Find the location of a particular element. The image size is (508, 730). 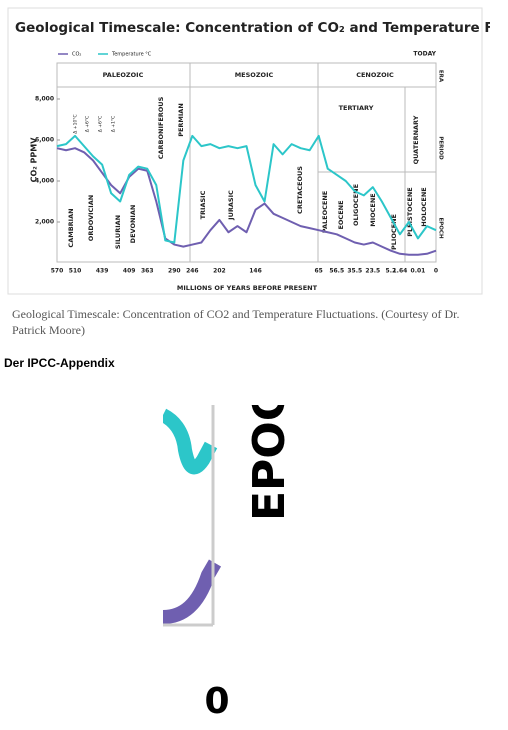

epoch-label: PLEISTOCENE is located at coordinates (410, 212).